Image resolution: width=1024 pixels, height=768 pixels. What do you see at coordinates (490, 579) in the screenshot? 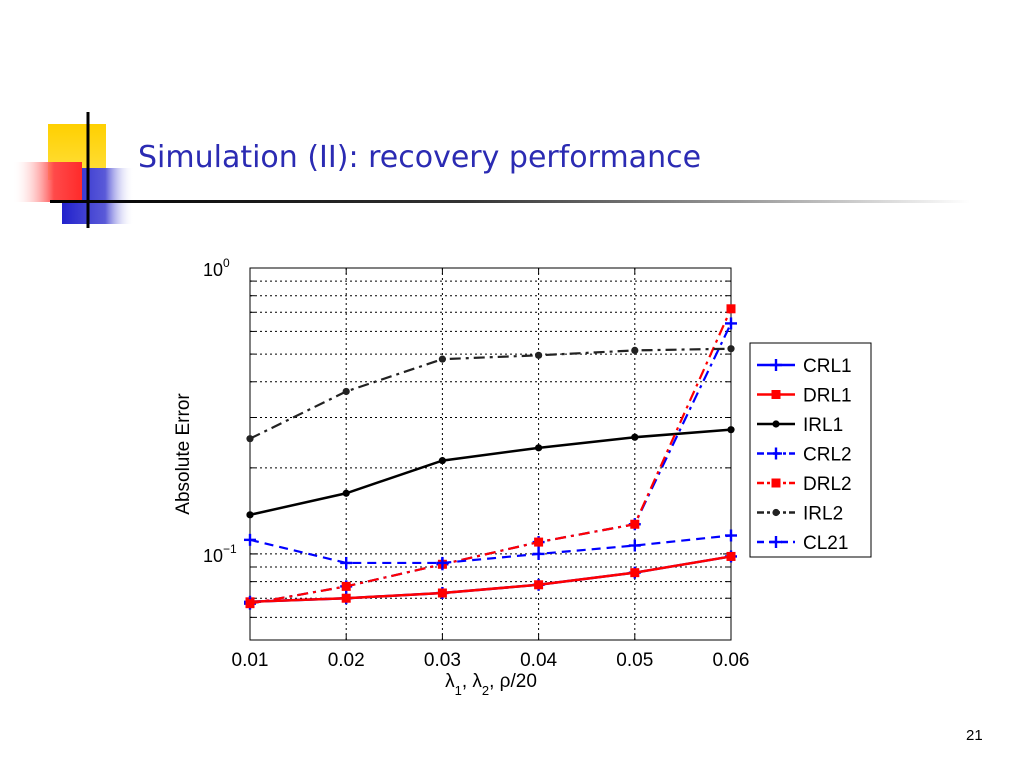
I see `series-line-drl1` at bounding box center [490, 579].